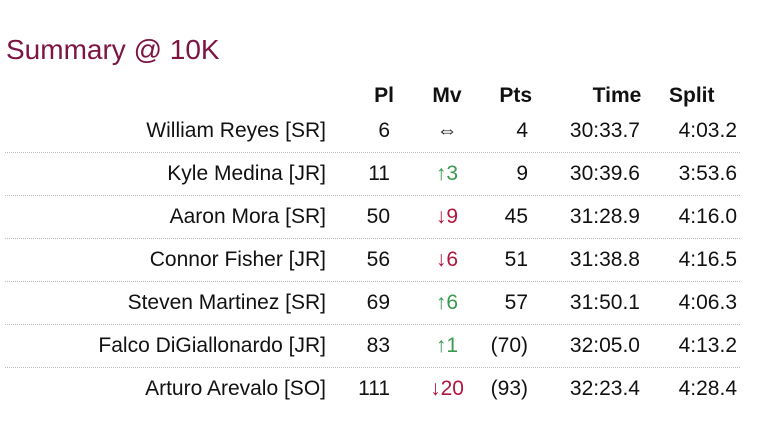 The image size is (764, 430). I want to click on athlete-name: Kyle Medina [JR], so click(246, 173).